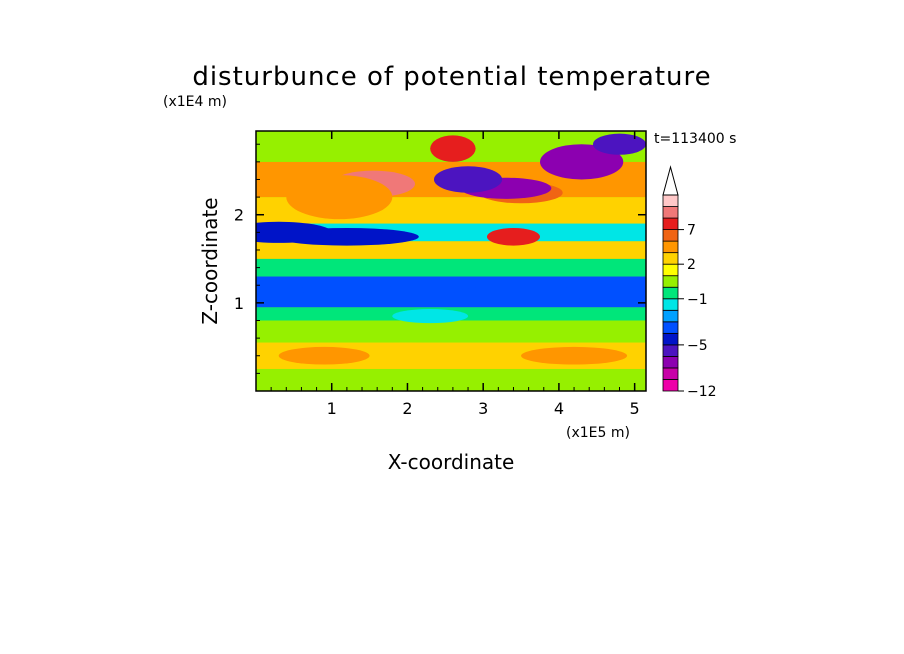  Describe the element at coordinates (239, 215) in the screenshot. I see `y-tick-label: 2` at that location.